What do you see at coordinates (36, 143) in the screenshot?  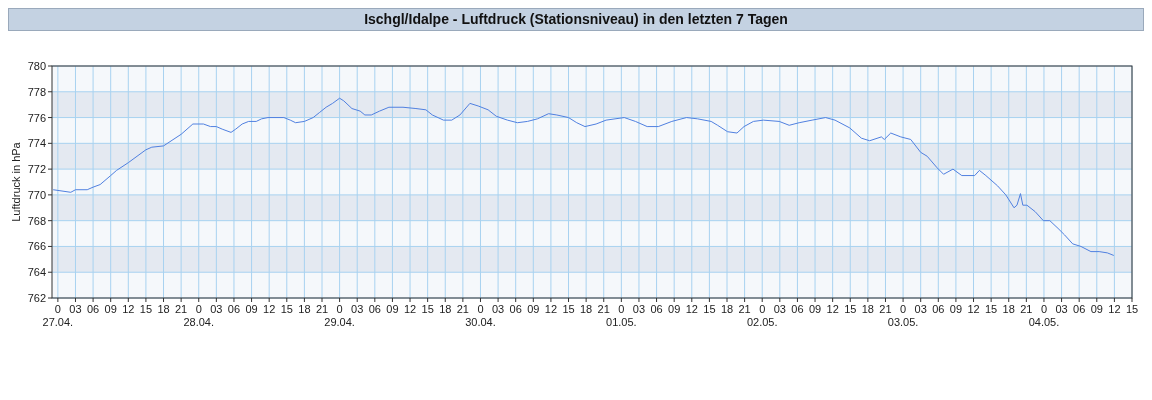 I see `y-tick-label: 774` at bounding box center [36, 143].